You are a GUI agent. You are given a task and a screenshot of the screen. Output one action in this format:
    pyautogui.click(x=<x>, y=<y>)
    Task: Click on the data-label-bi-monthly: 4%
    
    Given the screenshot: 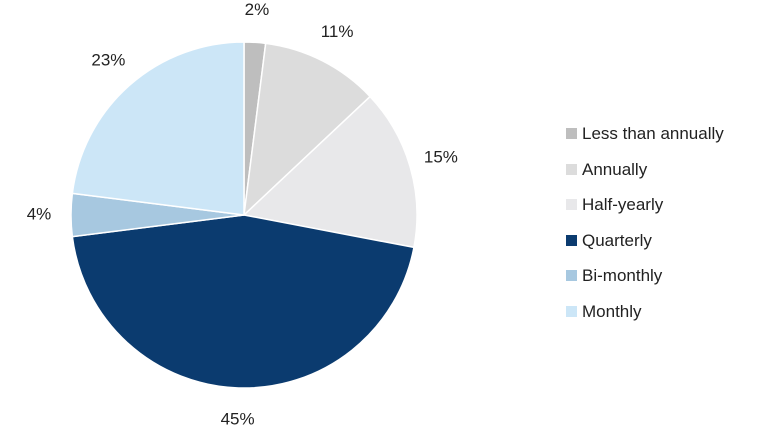 What is the action you would take?
    pyautogui.click(x=39, y=213)
    